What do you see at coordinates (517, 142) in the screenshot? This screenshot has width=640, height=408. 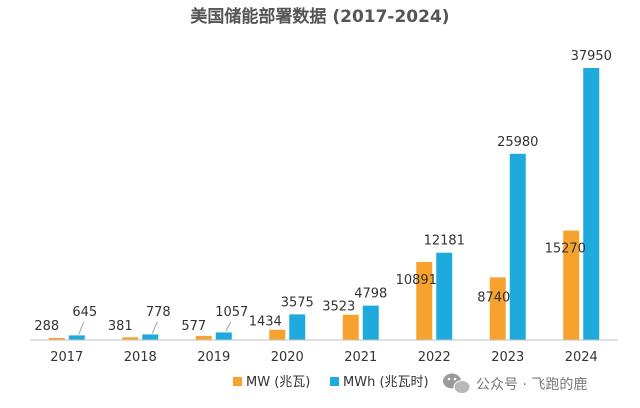 I see `data-label-mwh-2023: 25980` at bounding box center [517, 142].